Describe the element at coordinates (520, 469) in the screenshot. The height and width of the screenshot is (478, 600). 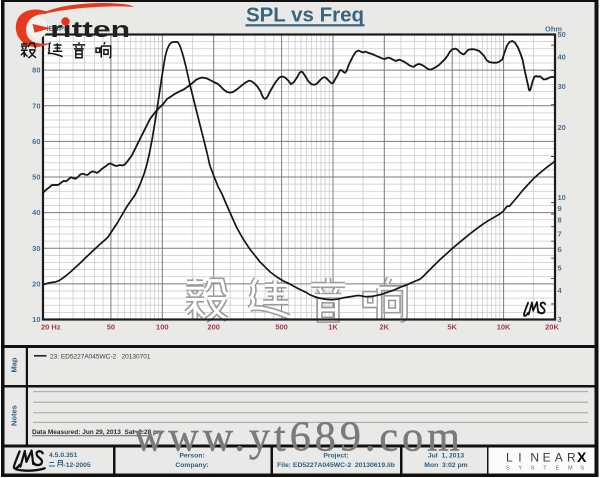
I see `svg-text: Y` at that location.